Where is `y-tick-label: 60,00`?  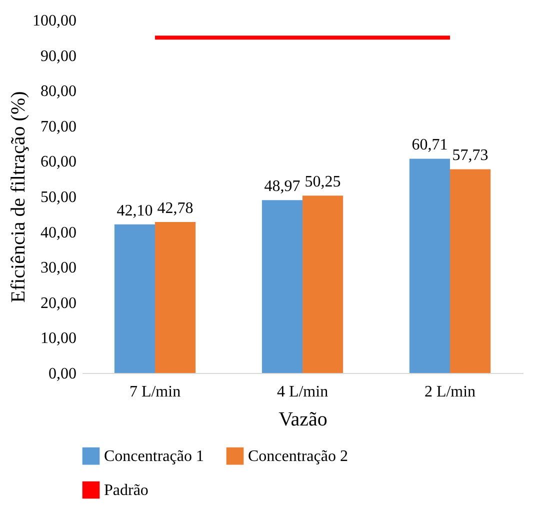 y-tick-label: 60,00 is located at coordinates (58, 162).